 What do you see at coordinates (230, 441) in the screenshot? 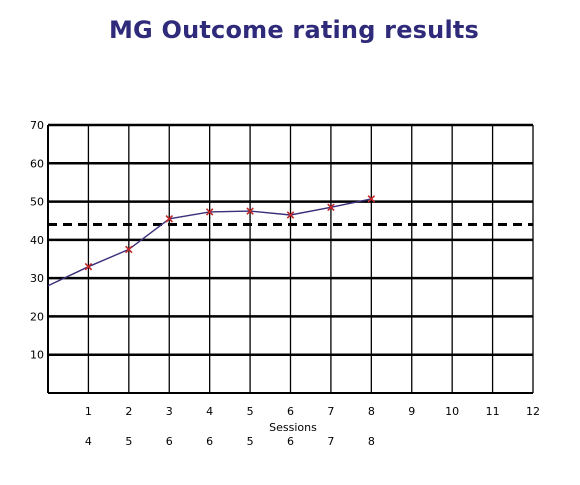
I see `x-secondary-labels: 4 5 6 6 5 6 7 8` at bounding box center [230, 441].